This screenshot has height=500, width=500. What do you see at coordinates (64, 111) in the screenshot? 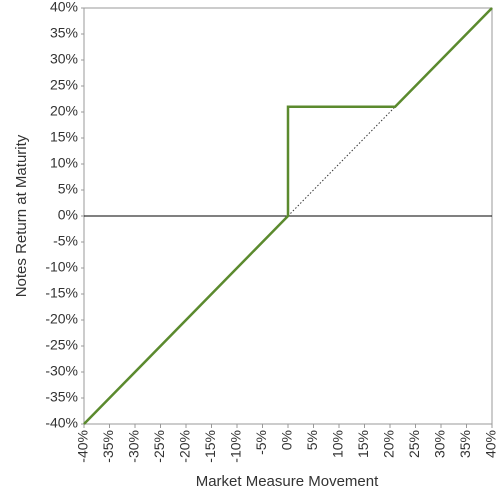
I see `y-tick-label: 20%` at bounding box center [64, 111].